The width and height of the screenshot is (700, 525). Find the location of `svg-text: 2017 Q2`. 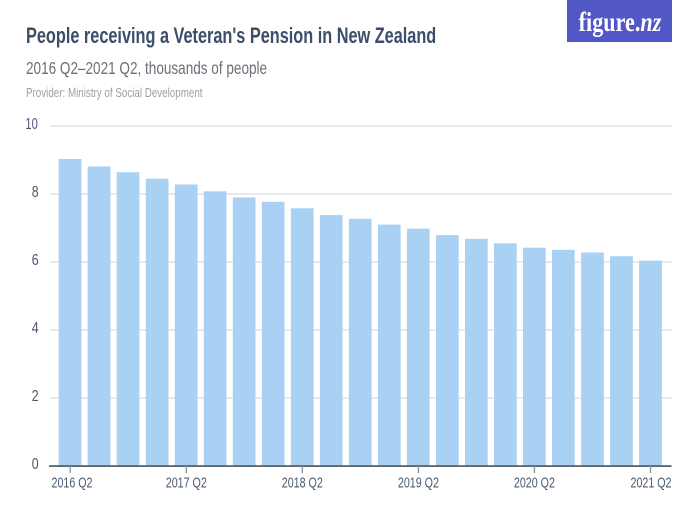

svg-text: 2017 Q2 is located at coordinates (186, 484).